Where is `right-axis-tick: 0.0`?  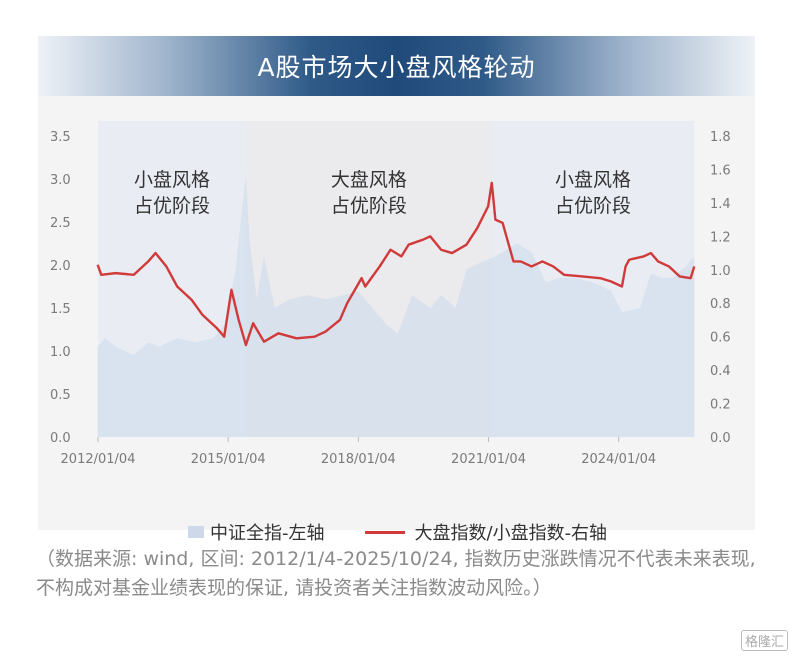 right-axis-tick: 0.0 is located at coordinates (720, 438).